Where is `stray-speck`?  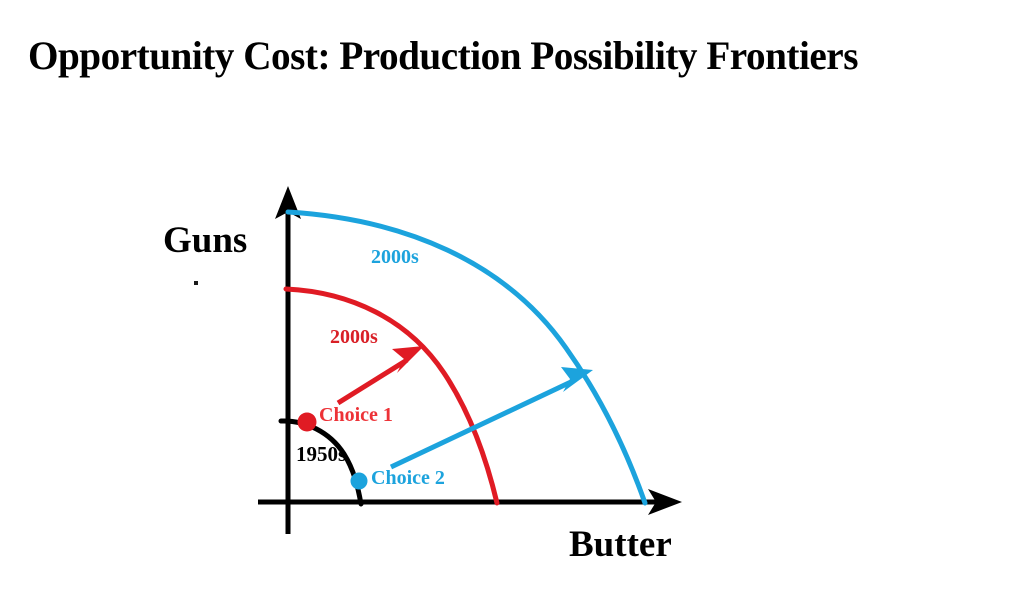 stray-speck is located at coordinates (196, 283).